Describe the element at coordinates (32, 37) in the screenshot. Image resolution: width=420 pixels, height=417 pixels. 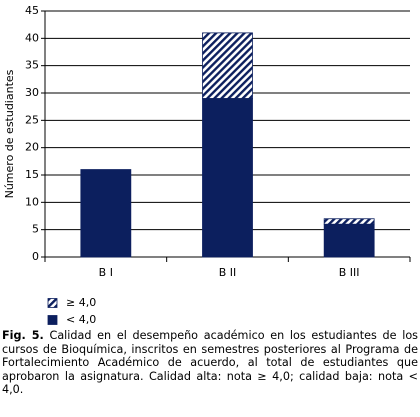
I see `y-tick-label: 40` at that location.